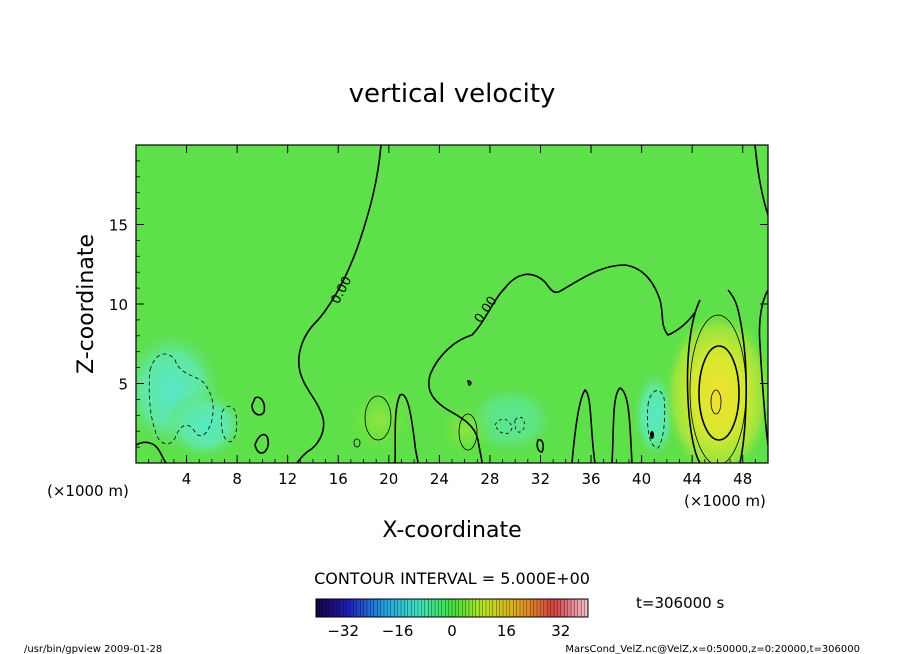  What do you see at coordinates (338, 479) in the screenshot?
I see `x-tick-label: 16` at bounding box center [338, 479].